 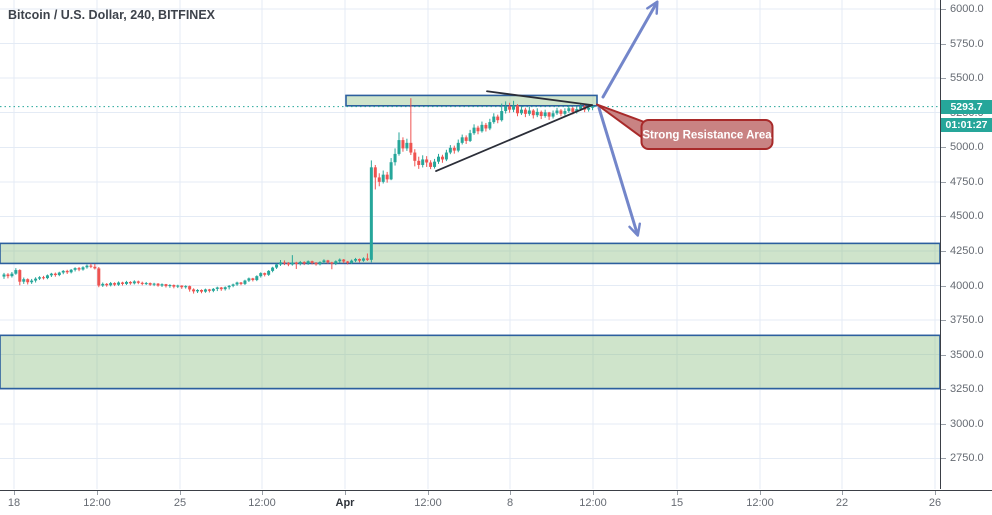 What do you see at coordinates (619, 171) in the screenshot?
I see `arrow-drawing-down` at bounding box center [619, 171].